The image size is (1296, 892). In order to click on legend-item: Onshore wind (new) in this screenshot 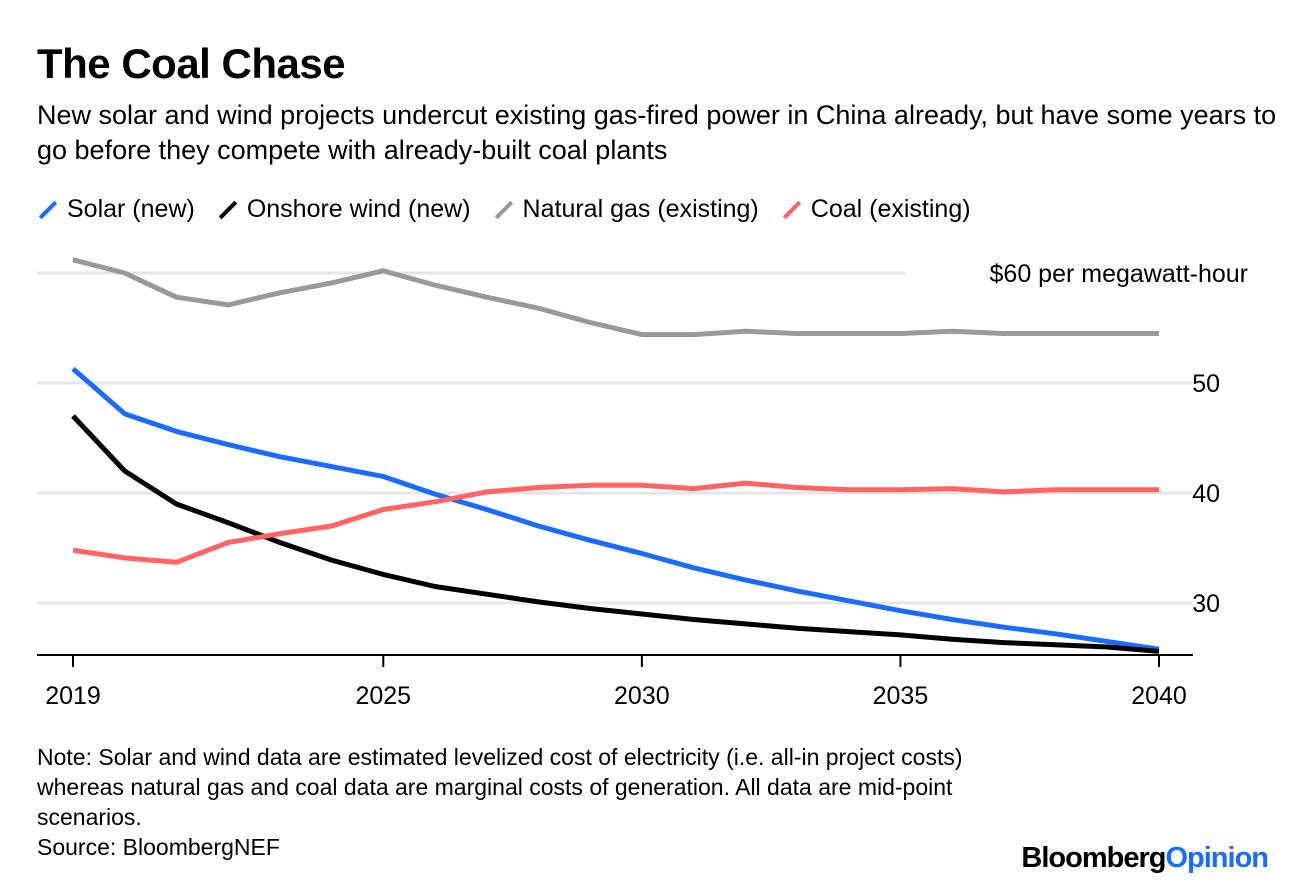, I will do `click(344, 209)`.